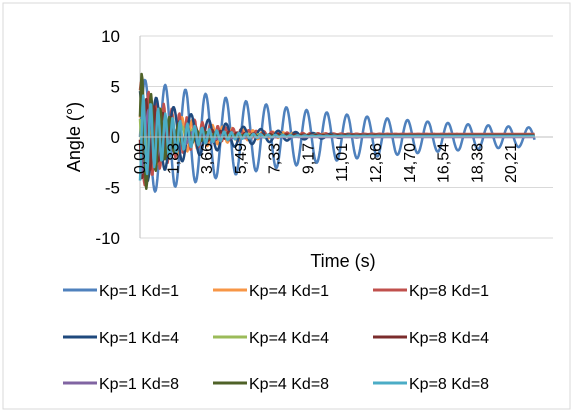 The width and height of the screenshot is (573, 412). Describe the element at coordinates (140, 158) in the screenshot. I see `x-tick-label: 0,00` at that location.